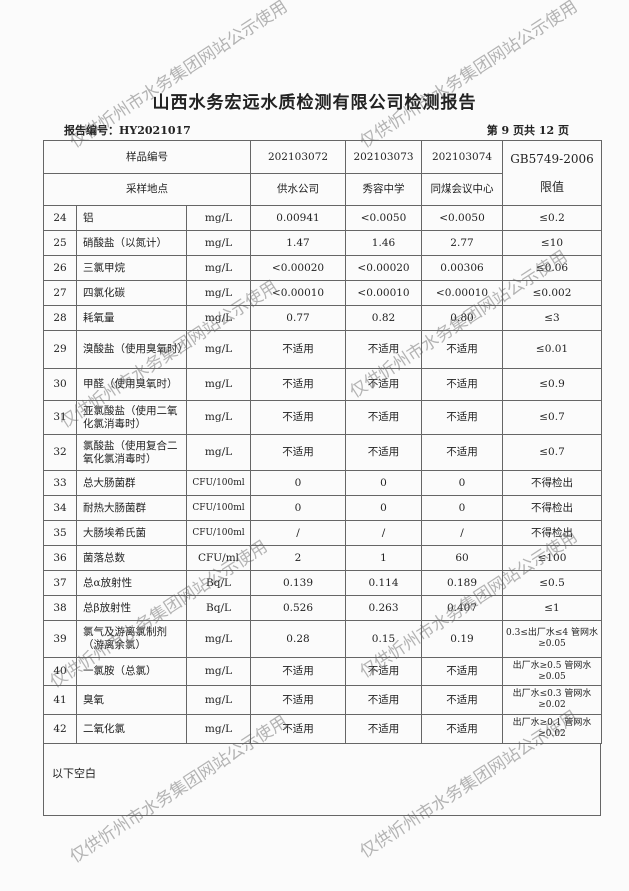 The height and width of the screenshot is (891, 629). What do you see at coordinates (552, 318) in the screenshot?
I see `limit-value: ≤3` at bounding box center [552, 318].